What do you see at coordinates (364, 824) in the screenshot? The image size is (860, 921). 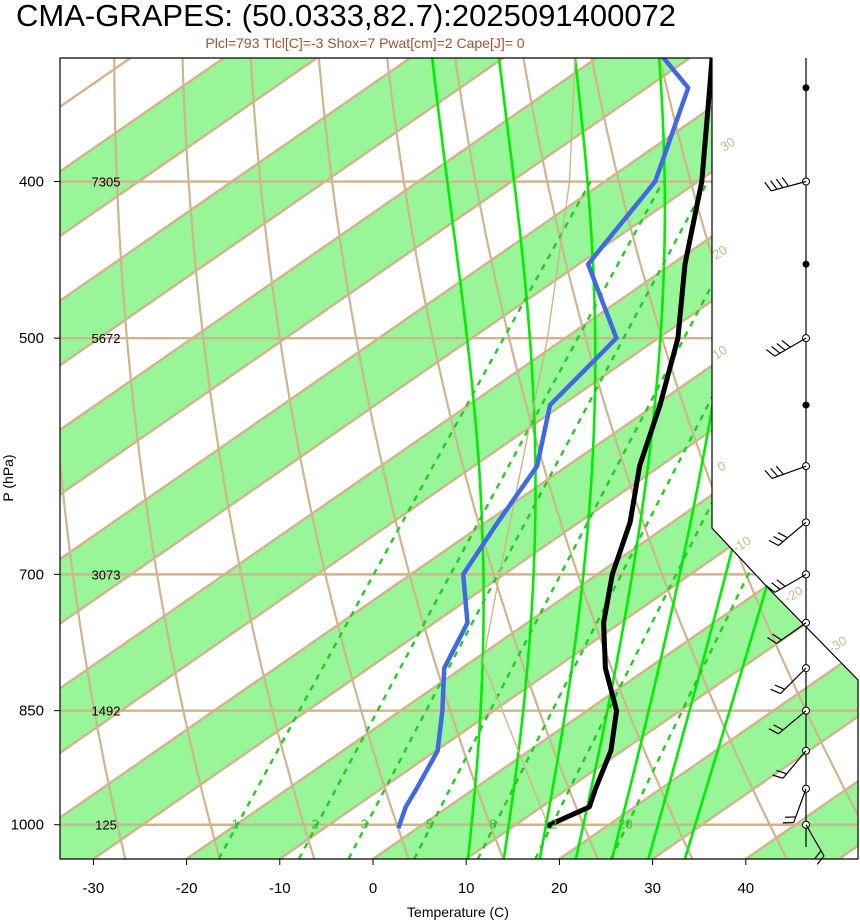 I see `mixing-ratio-label: 3` at bounding box center [364, 824].